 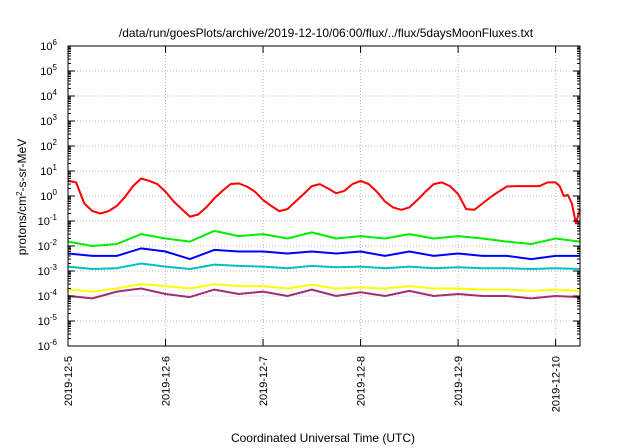 What do you see at coordinates (55, 142) in the screenshot?
I see `y-tick-exponent: 2` at bounding box center [55, 142].